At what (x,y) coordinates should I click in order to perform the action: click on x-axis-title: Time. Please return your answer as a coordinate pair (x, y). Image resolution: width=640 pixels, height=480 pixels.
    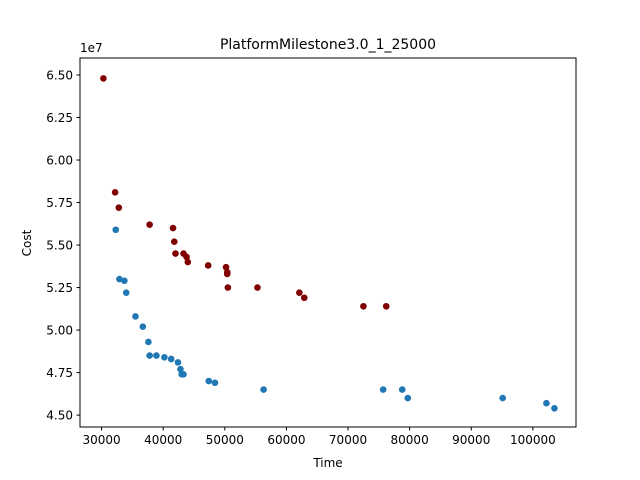
    Looking at the image, I should click on (327, 463).